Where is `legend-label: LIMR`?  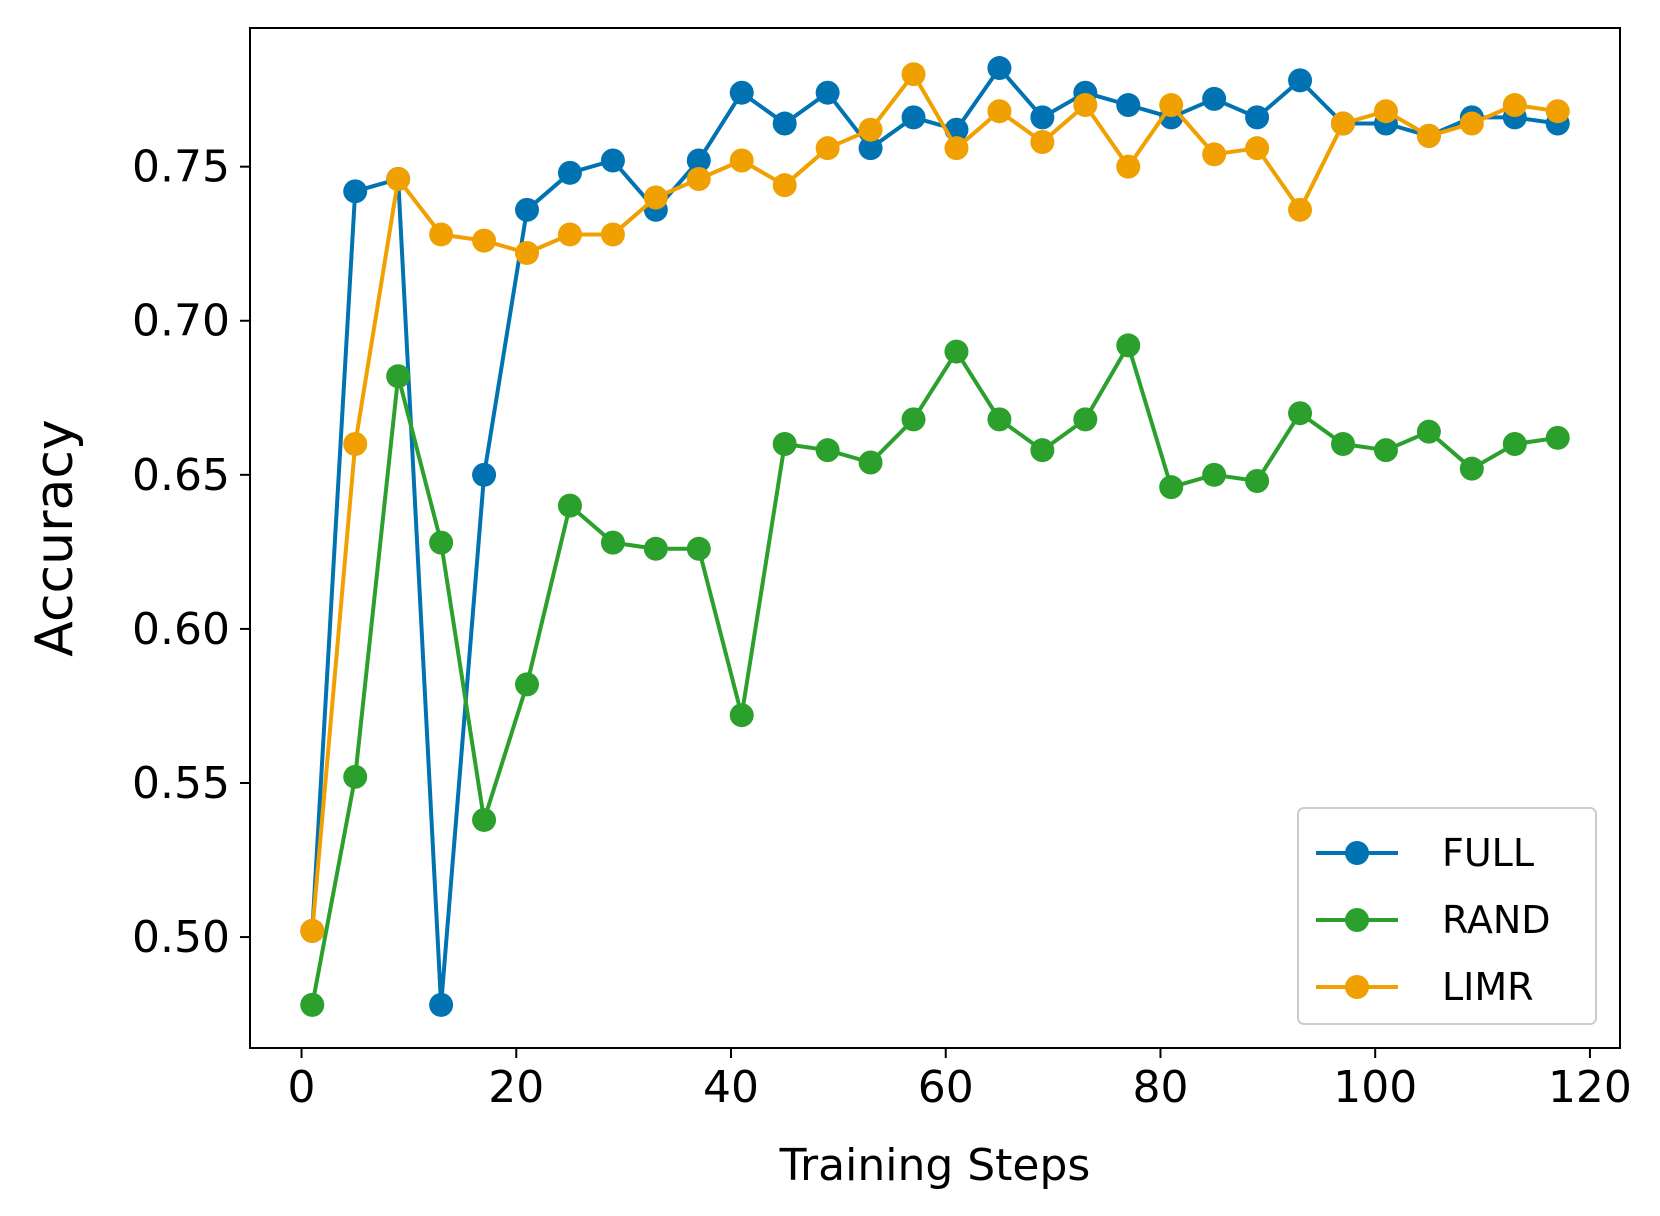
legend-label: LIMR is located at coordinates (1488, 987).